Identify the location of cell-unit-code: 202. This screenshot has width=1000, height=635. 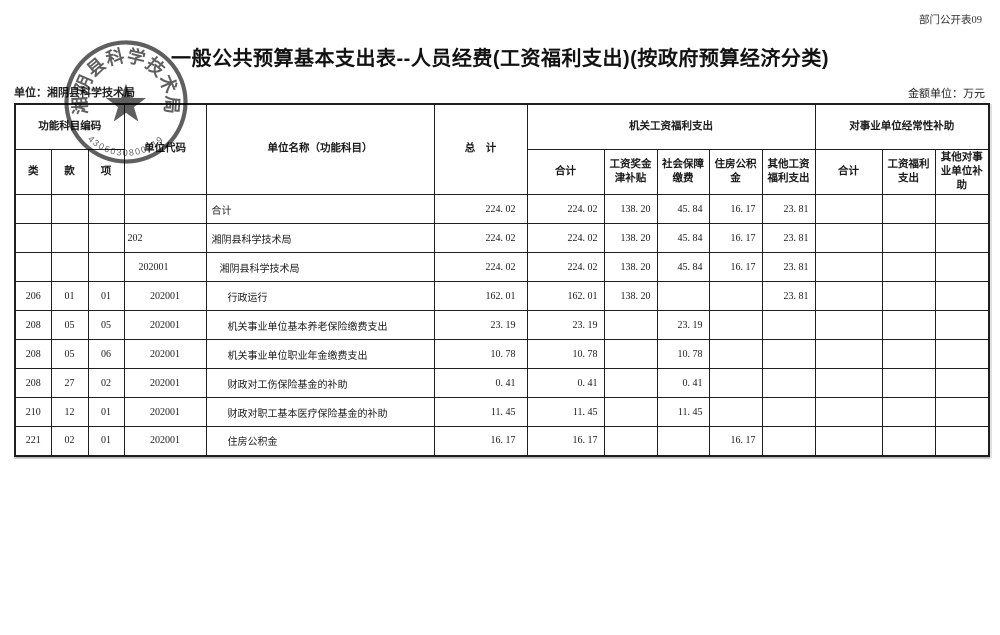
(165, 238).